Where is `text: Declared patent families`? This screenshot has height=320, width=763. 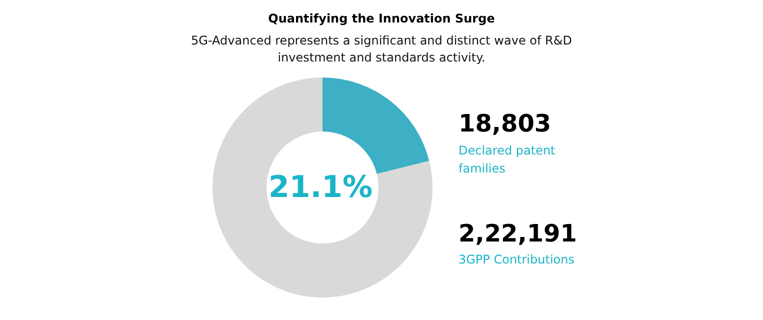
text: Declared patent families is located at coordinates (507, 160).